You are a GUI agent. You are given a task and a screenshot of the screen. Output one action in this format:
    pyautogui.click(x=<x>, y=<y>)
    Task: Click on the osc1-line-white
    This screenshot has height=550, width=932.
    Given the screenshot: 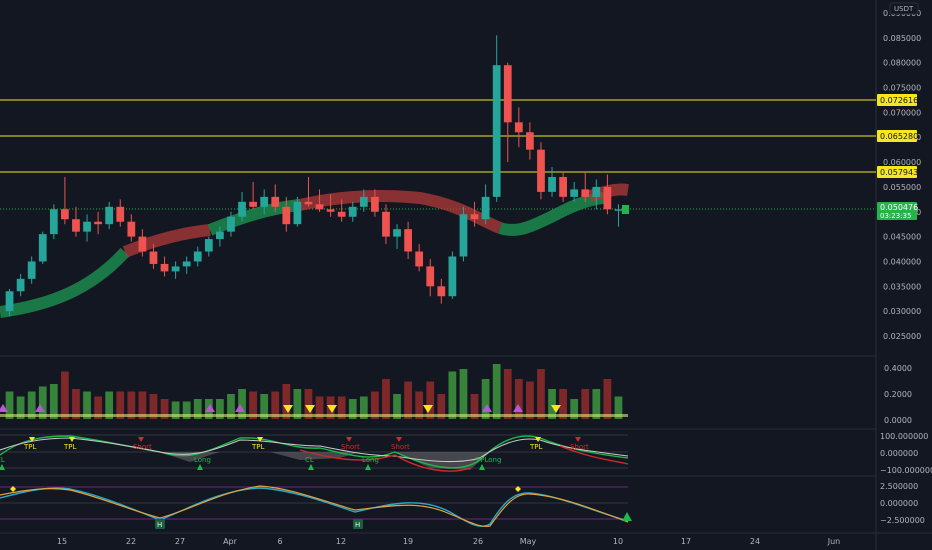 What is the action you would take?
    pyautogui.click(x=314, y=450)
    